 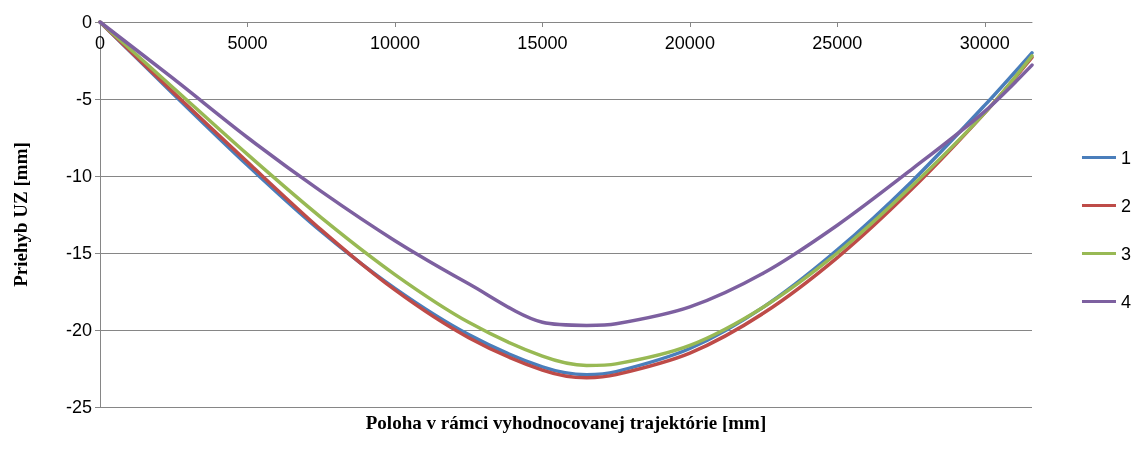 What do you see at coordinates (566, 422) in the screenshot?
I see `x-axis-title: Poloha v rámci vyhodnocovanej trajektórie [mm]` at bounding box center [566, 422].